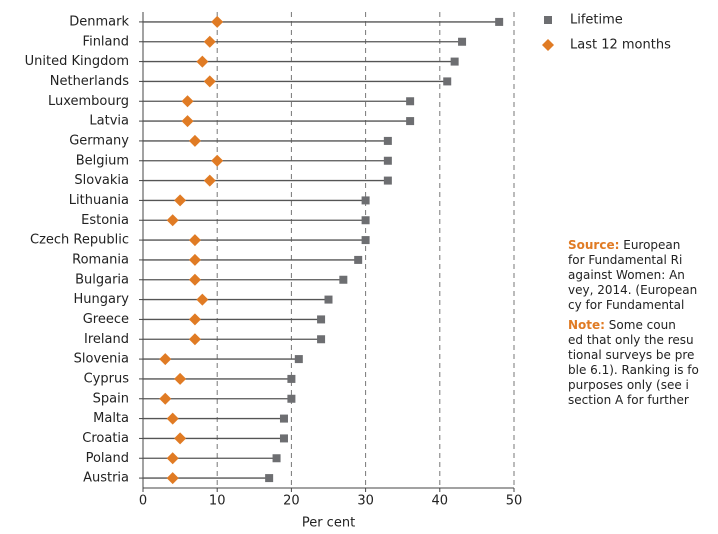  Describe the element at coordinates (625, 260) in the screenshot. I see `note-text: for Fundamental Ri` at that location.